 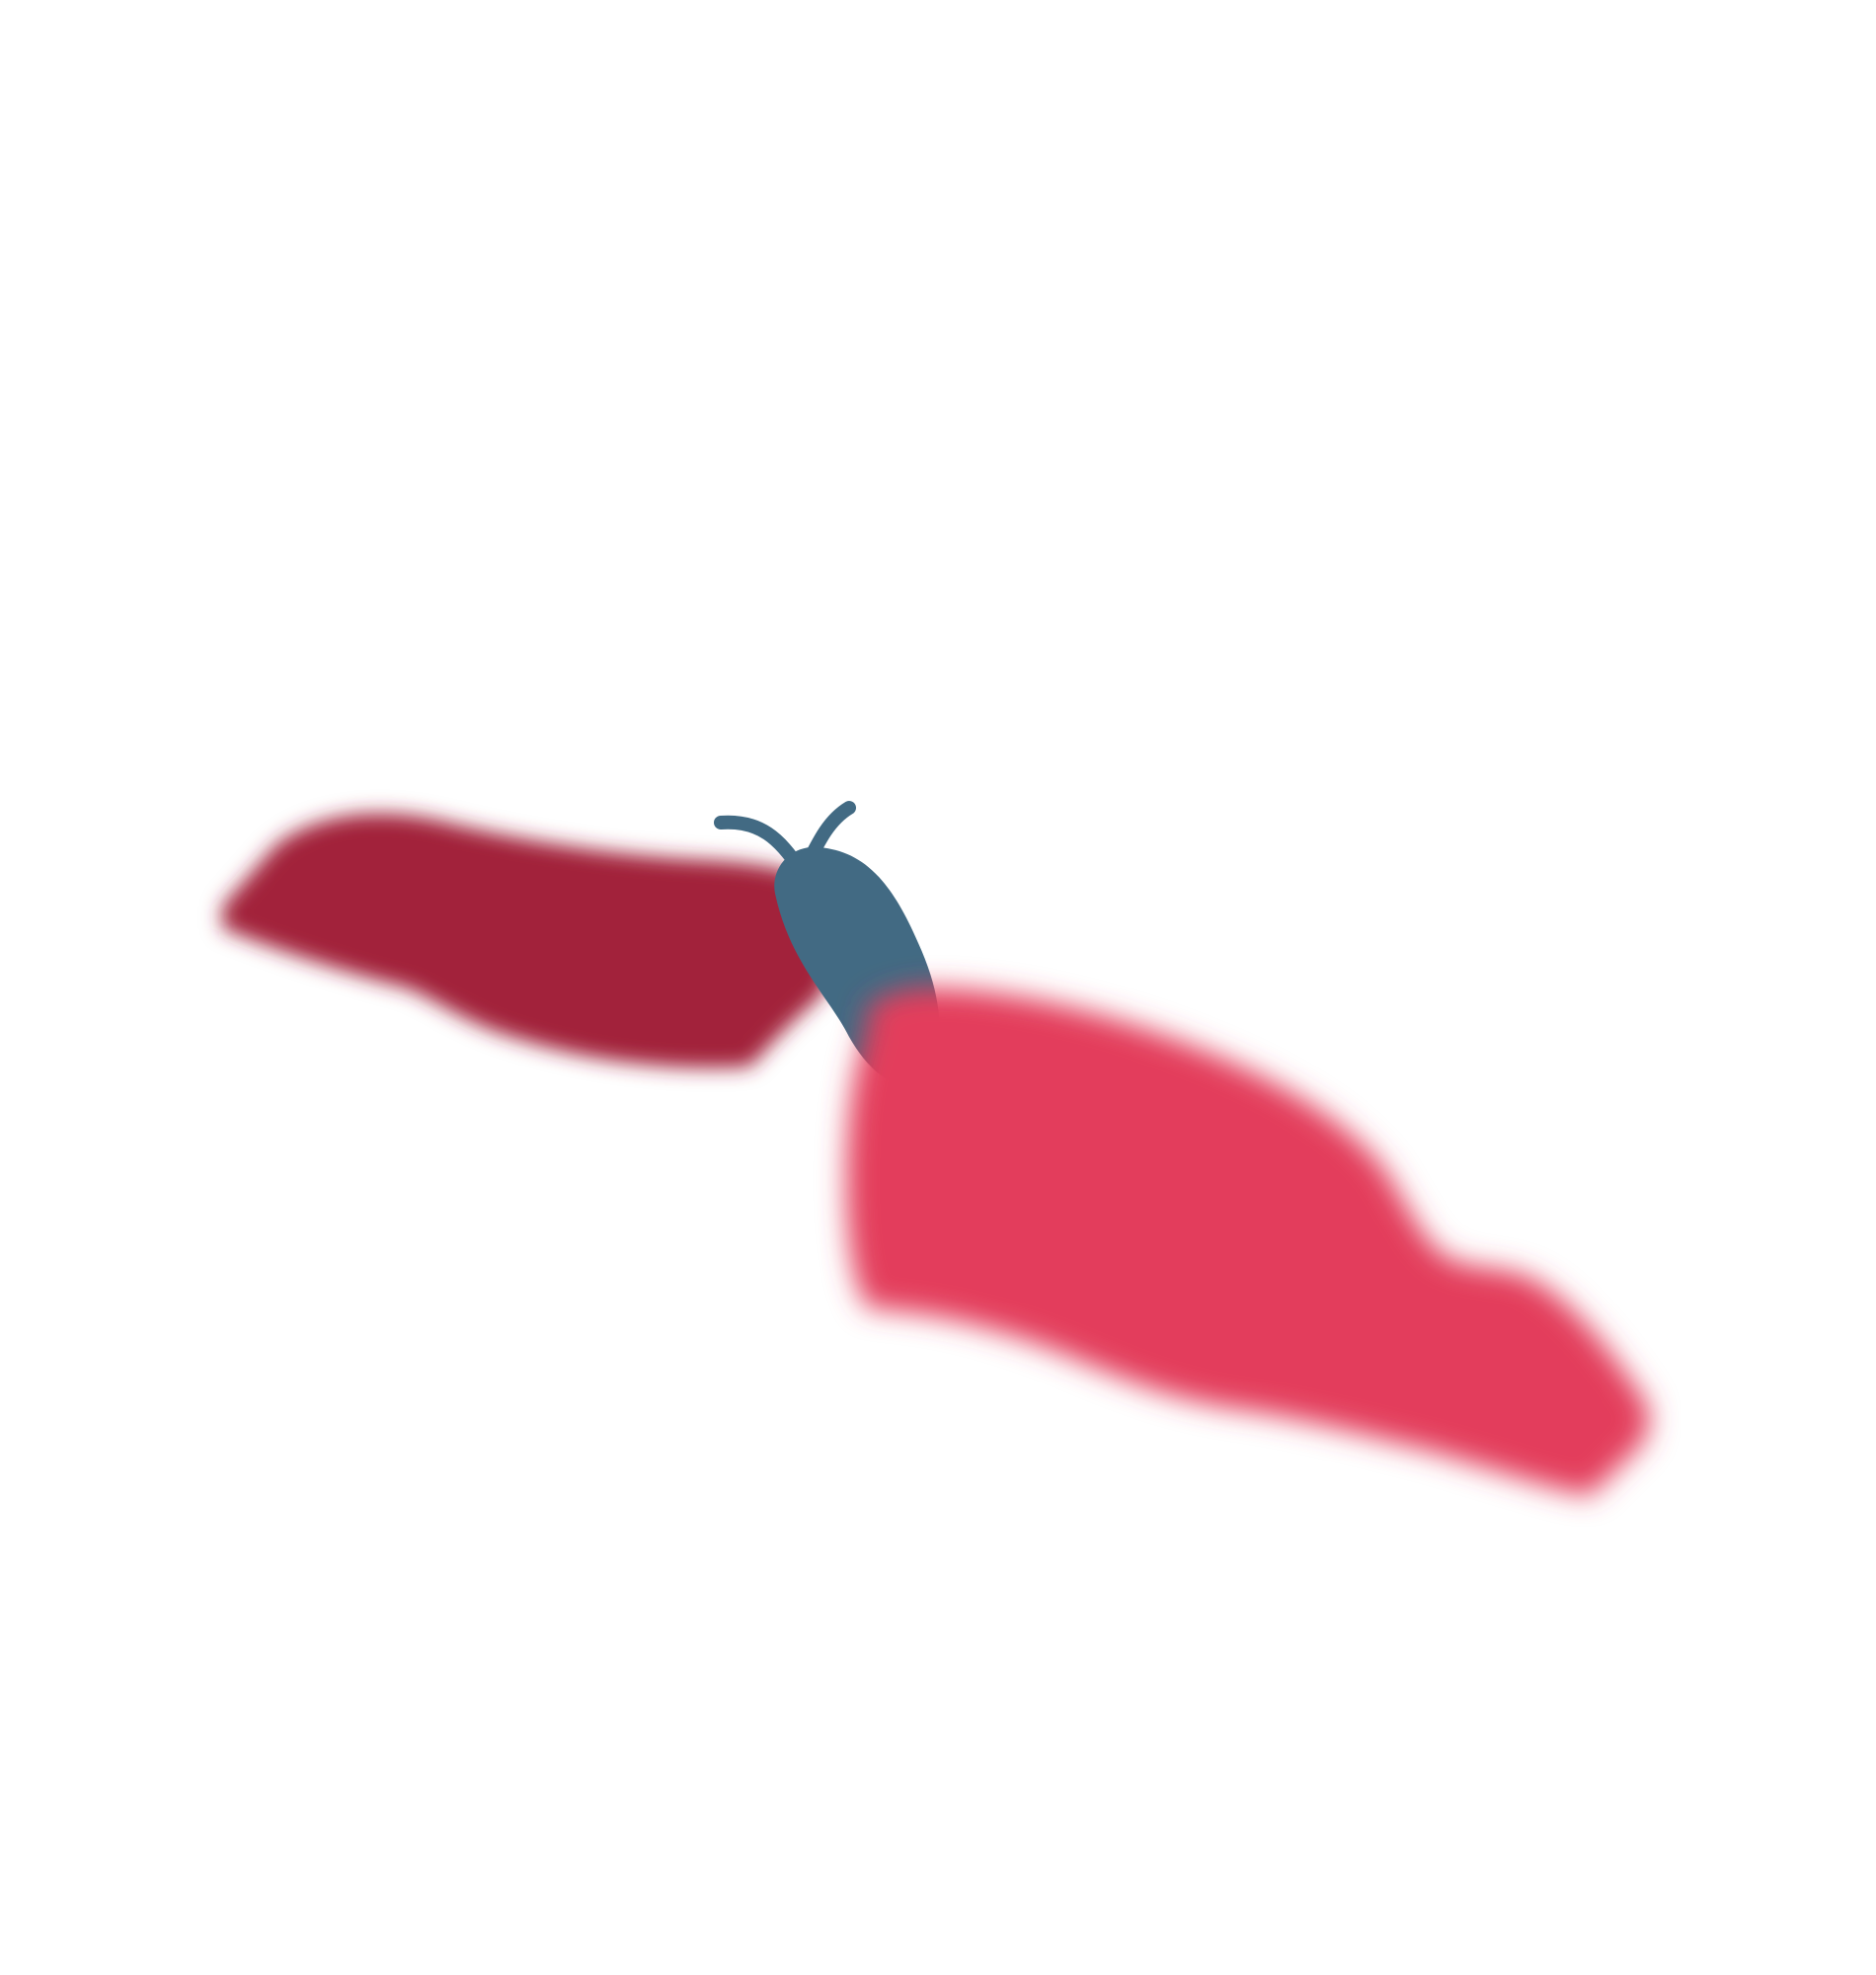 What do you see at coordinates (761, 846) in the screenshot?
I see `left-antenna` at bounding box center [761, 846].